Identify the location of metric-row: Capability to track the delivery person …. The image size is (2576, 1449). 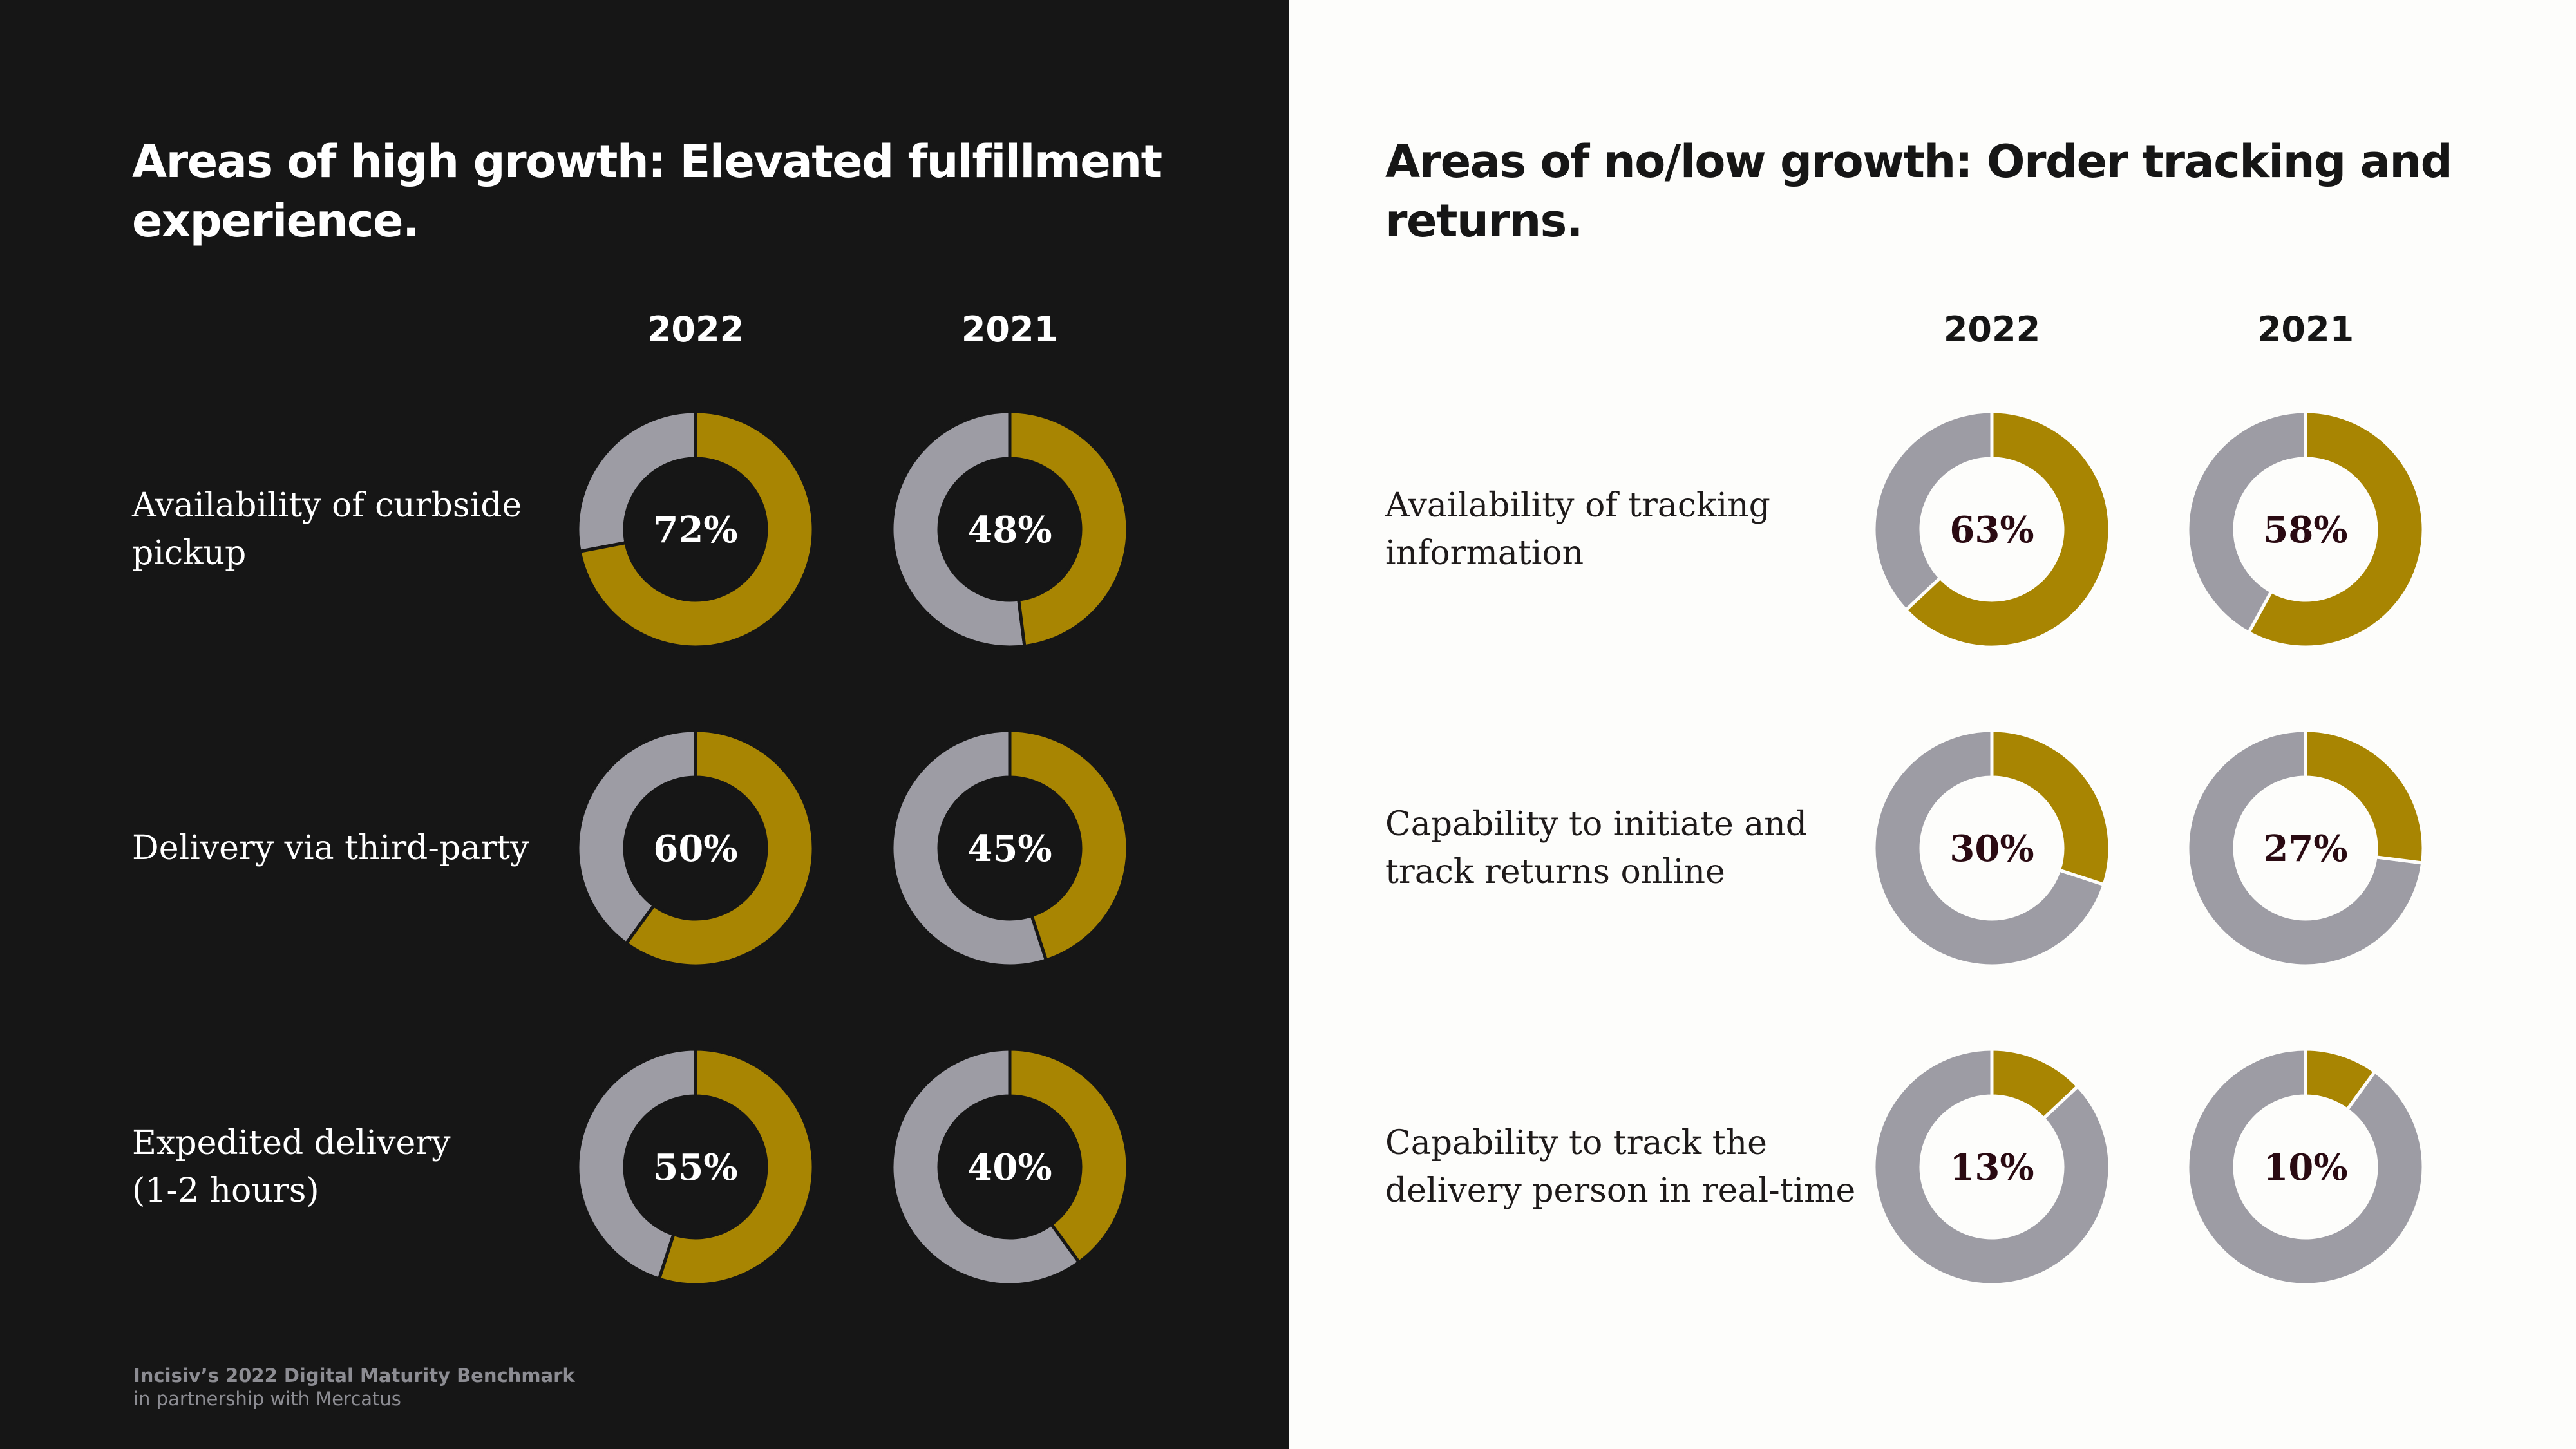
(1933, 1167).